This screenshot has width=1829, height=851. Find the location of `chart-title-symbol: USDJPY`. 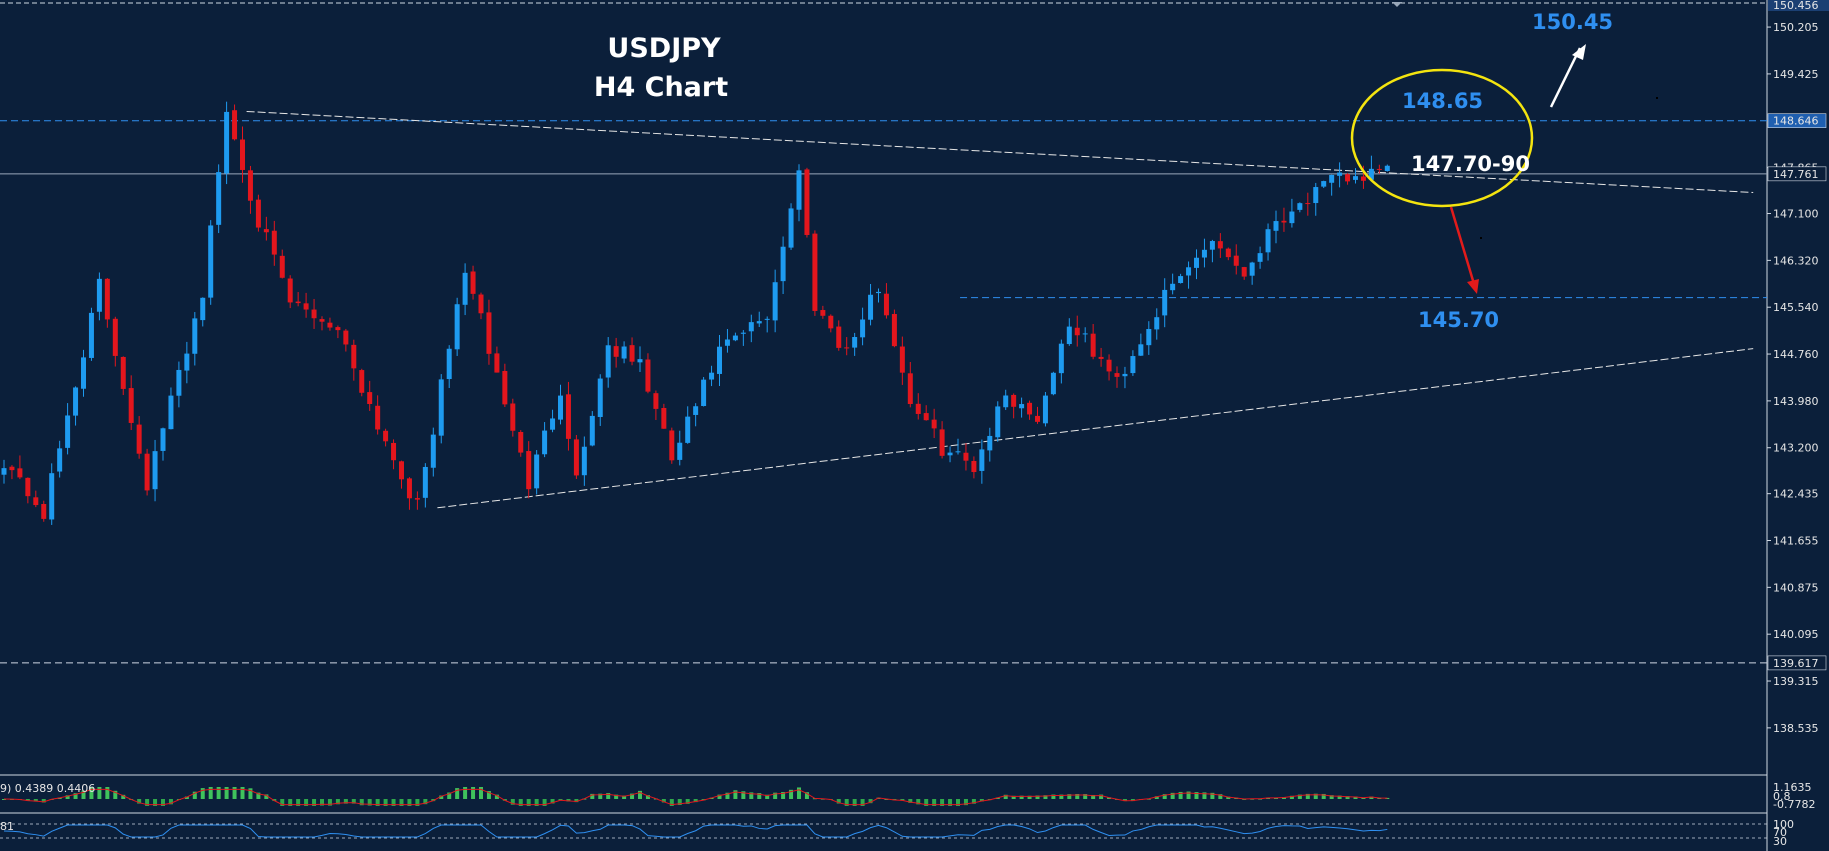

chart-title-symbol: USDJPY is located at coordinates (664, 48).